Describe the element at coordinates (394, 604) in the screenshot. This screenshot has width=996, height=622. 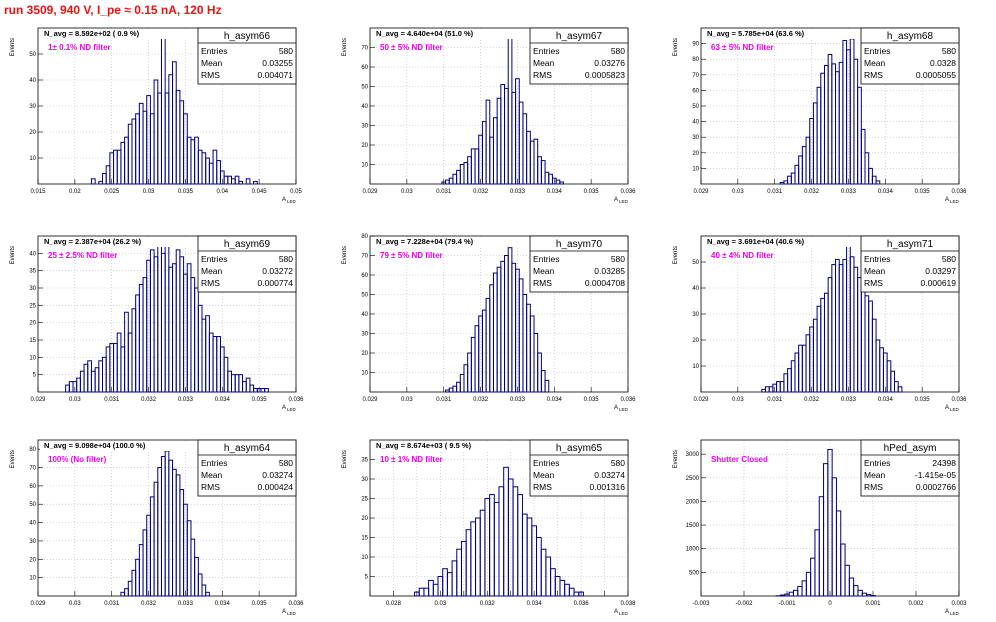
I see `x-tick-label: 0.028` at that location.